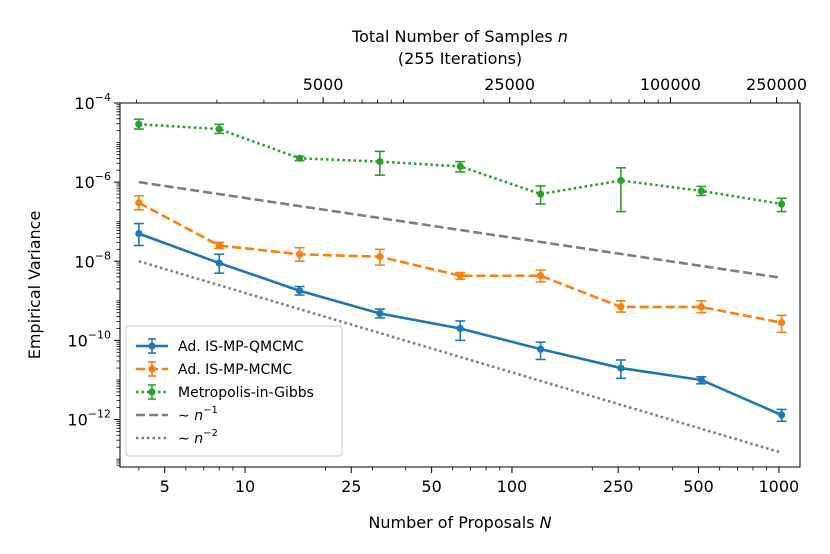  What do you see at coordinates (698, 486) in the screenshot?
I see `x-tick-label: 500` at bounding box center [698, 486].